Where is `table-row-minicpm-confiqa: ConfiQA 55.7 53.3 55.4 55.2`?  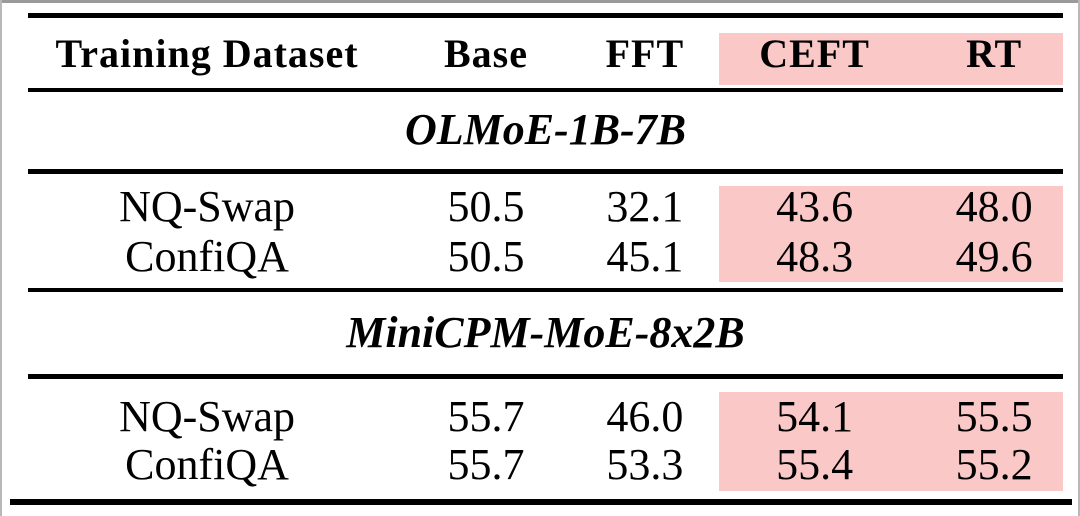 table-row-minicpm-confiqa: ConfiQA 55.7 53.3 55.4 55.2 is located at coordinates (545, 465).